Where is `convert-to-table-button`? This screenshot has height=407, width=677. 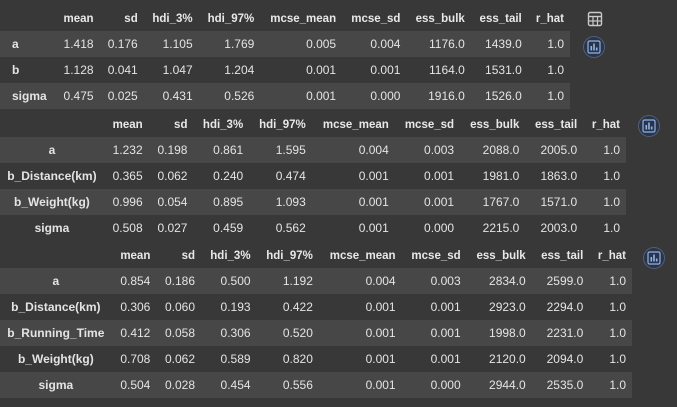 convert-to-table-button is located at coordinates (595, 19).